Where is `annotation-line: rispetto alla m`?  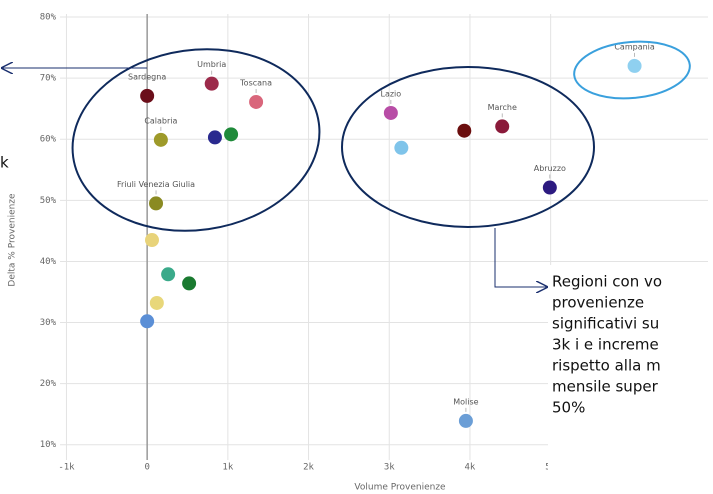 annotation-line: rispetto alla m is located at coordinates (606, 366).